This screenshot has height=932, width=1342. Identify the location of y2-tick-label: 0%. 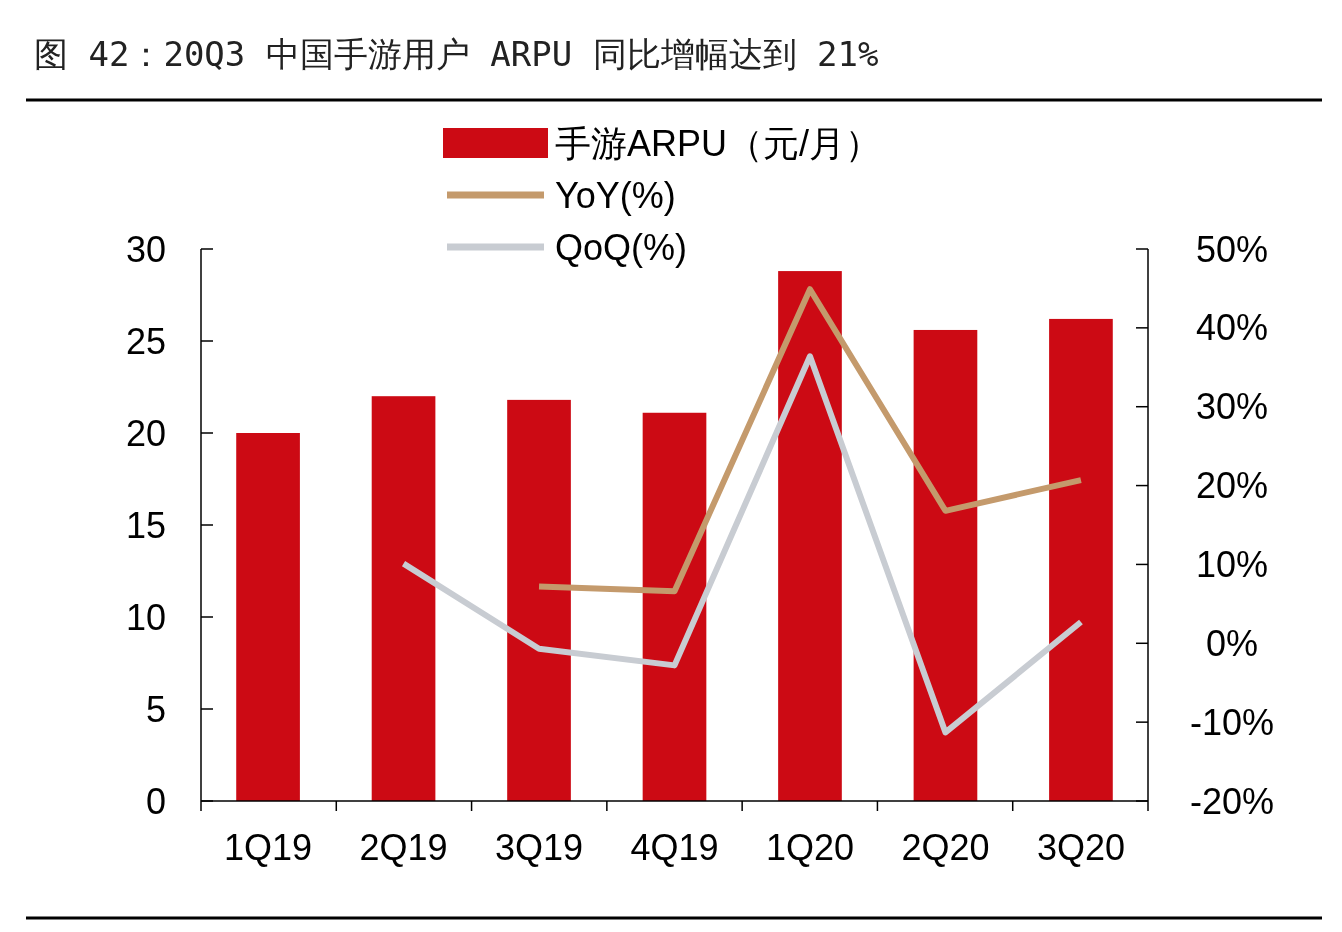
(1232, 643).